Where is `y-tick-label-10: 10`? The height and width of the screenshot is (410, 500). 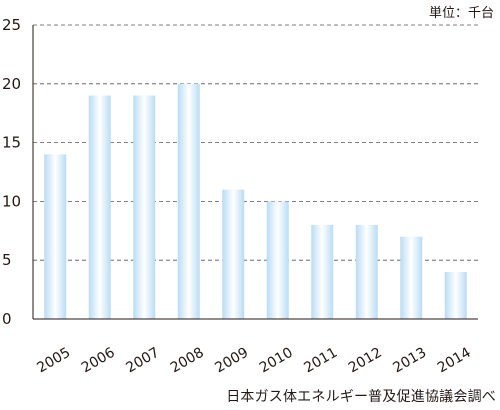
y-tick-label-10: 10 is located at coordinates (11, 201).